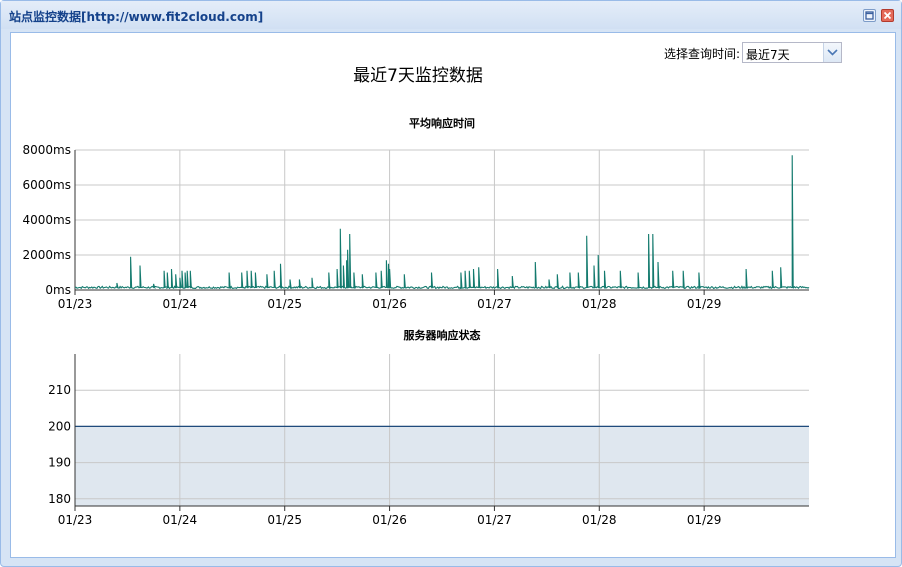  What do you see at coordinates (59, 390) in the screenshot?
I see `chart2-y-tick-label: 210` at bounding box center [59, 390].